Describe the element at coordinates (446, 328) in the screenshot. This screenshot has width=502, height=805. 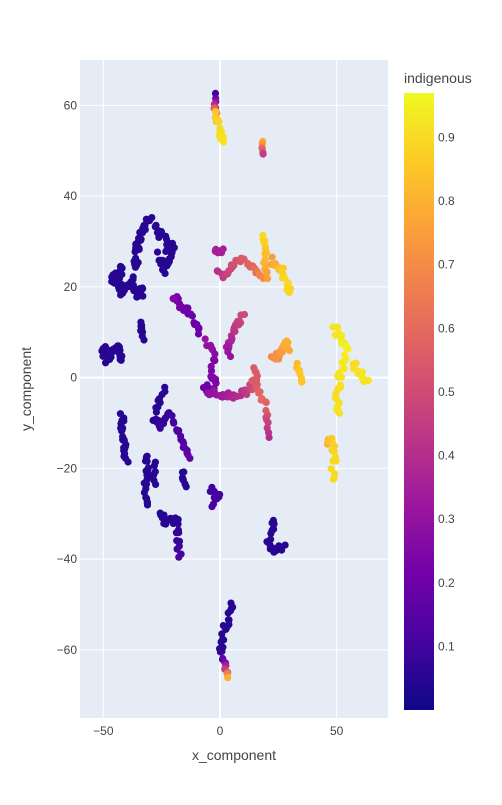
I see `colorbar-tick-label: 0.6` at that location.